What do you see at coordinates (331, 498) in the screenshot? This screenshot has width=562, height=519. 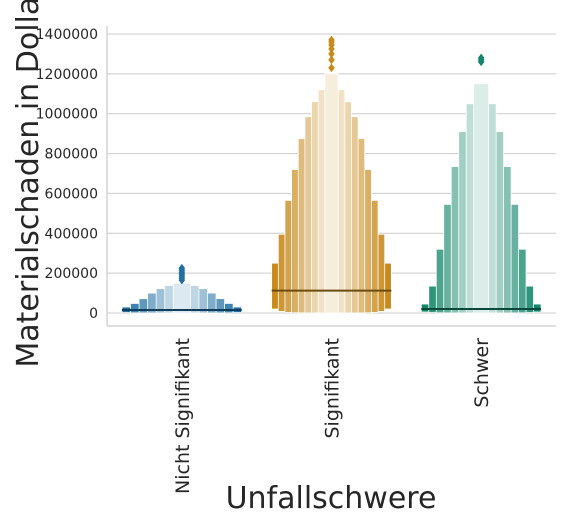 I see `x-axis-title: Unfallschwere` at bounding box center [331, 498].